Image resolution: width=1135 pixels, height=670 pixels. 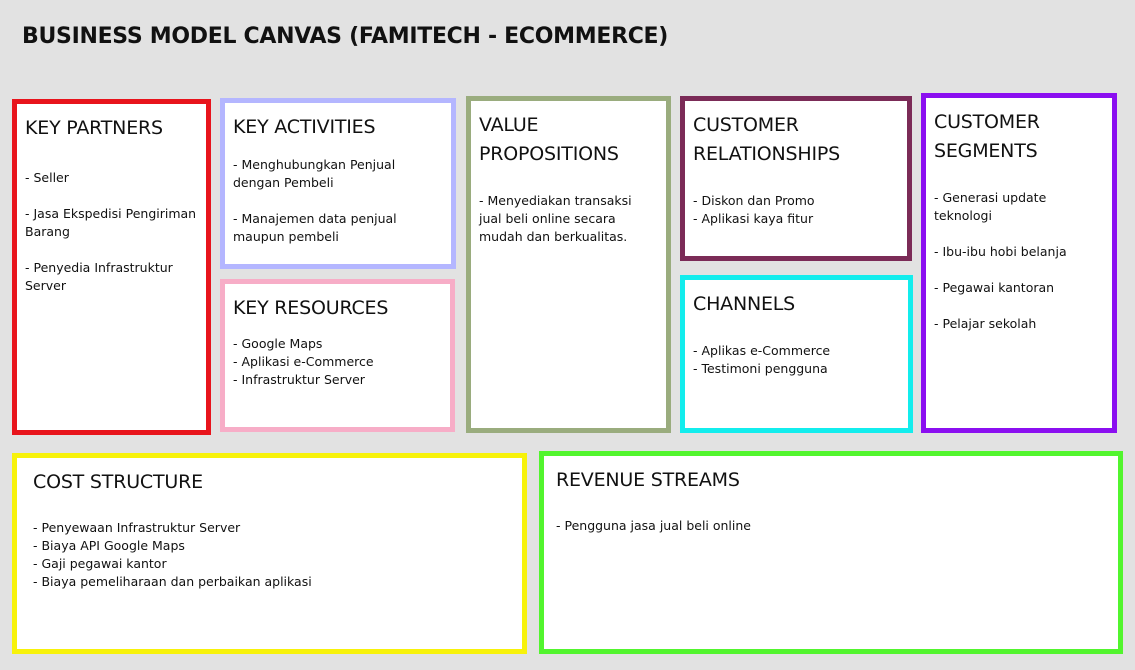 What do you see at coordinates (100, 563) in the screenshot?
I see `list-item: - Gaji pegawai kantor` at bounding box center [100, 563].